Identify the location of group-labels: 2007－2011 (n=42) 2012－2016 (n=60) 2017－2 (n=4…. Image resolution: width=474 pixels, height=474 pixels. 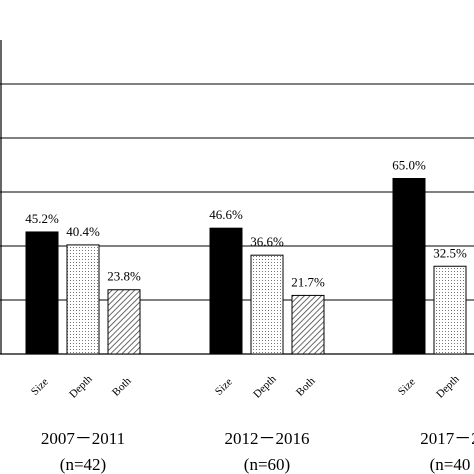
(257, 451).